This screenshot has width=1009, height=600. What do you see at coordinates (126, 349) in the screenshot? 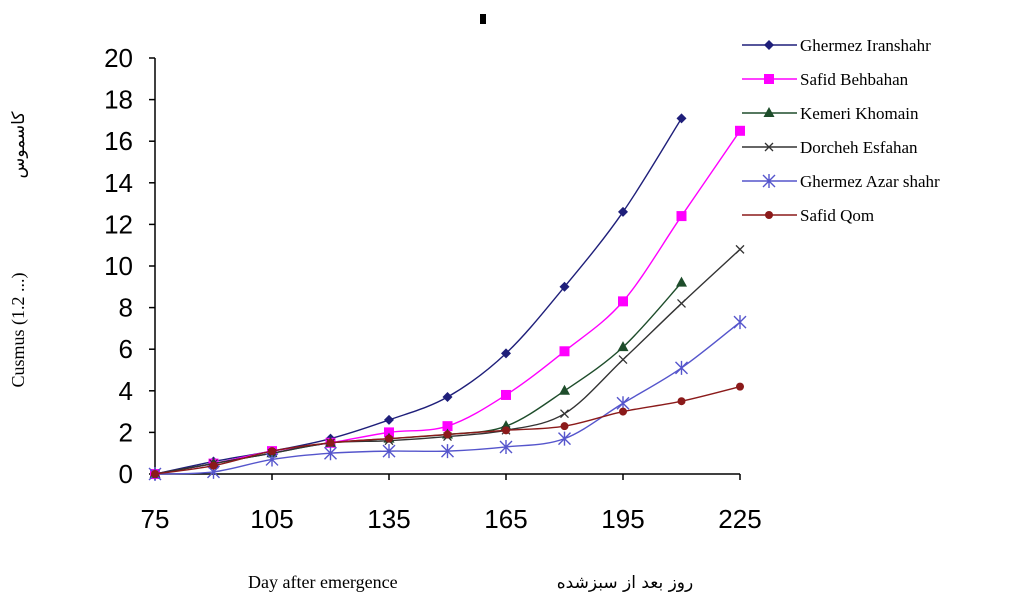
I see `y-tick-label: 6` at bounding box center [126, 349].